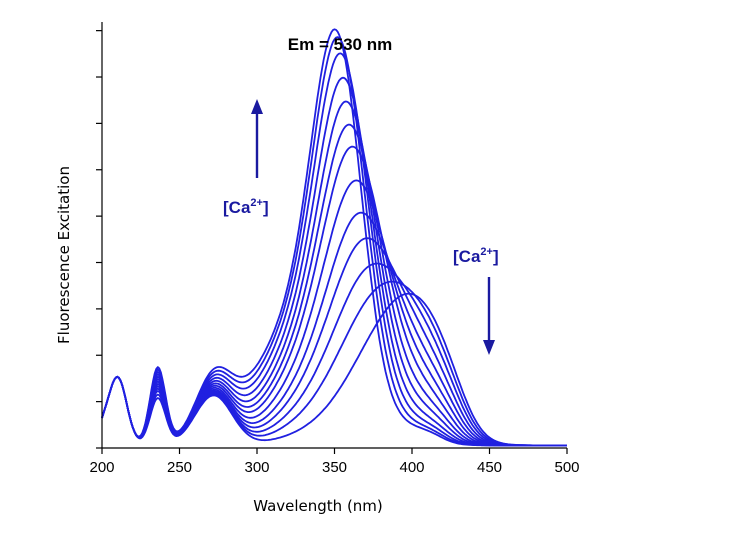  I want to click on calcium-label-down: [Ca2+], so click(476, 256).